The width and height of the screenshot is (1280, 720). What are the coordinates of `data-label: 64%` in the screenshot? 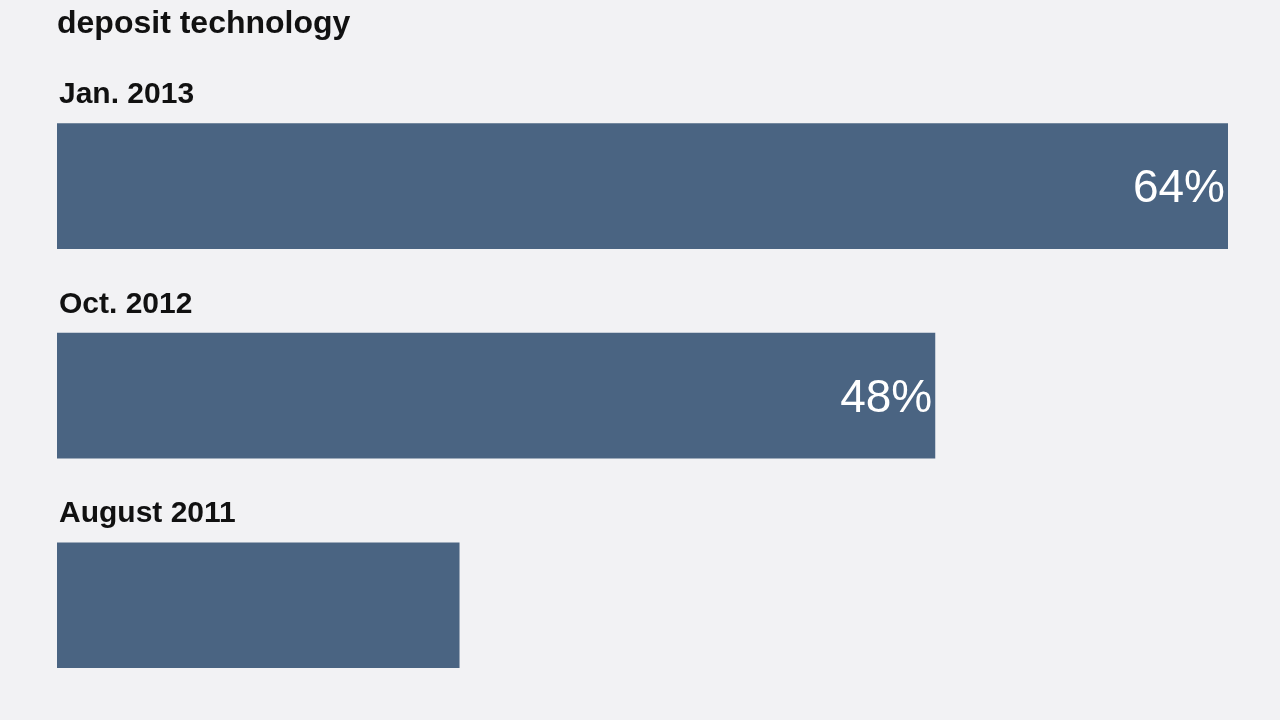 It's located at (1178, 186).